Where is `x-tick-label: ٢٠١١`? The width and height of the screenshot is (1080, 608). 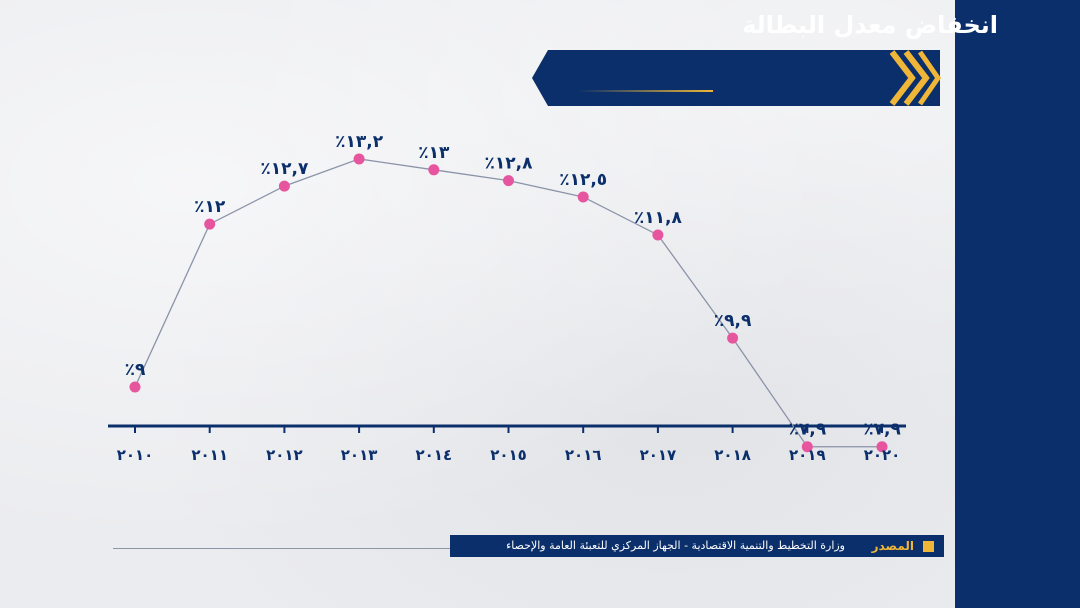
x-tick-label: ٢٠١١ is located at coordinates (209, 455).